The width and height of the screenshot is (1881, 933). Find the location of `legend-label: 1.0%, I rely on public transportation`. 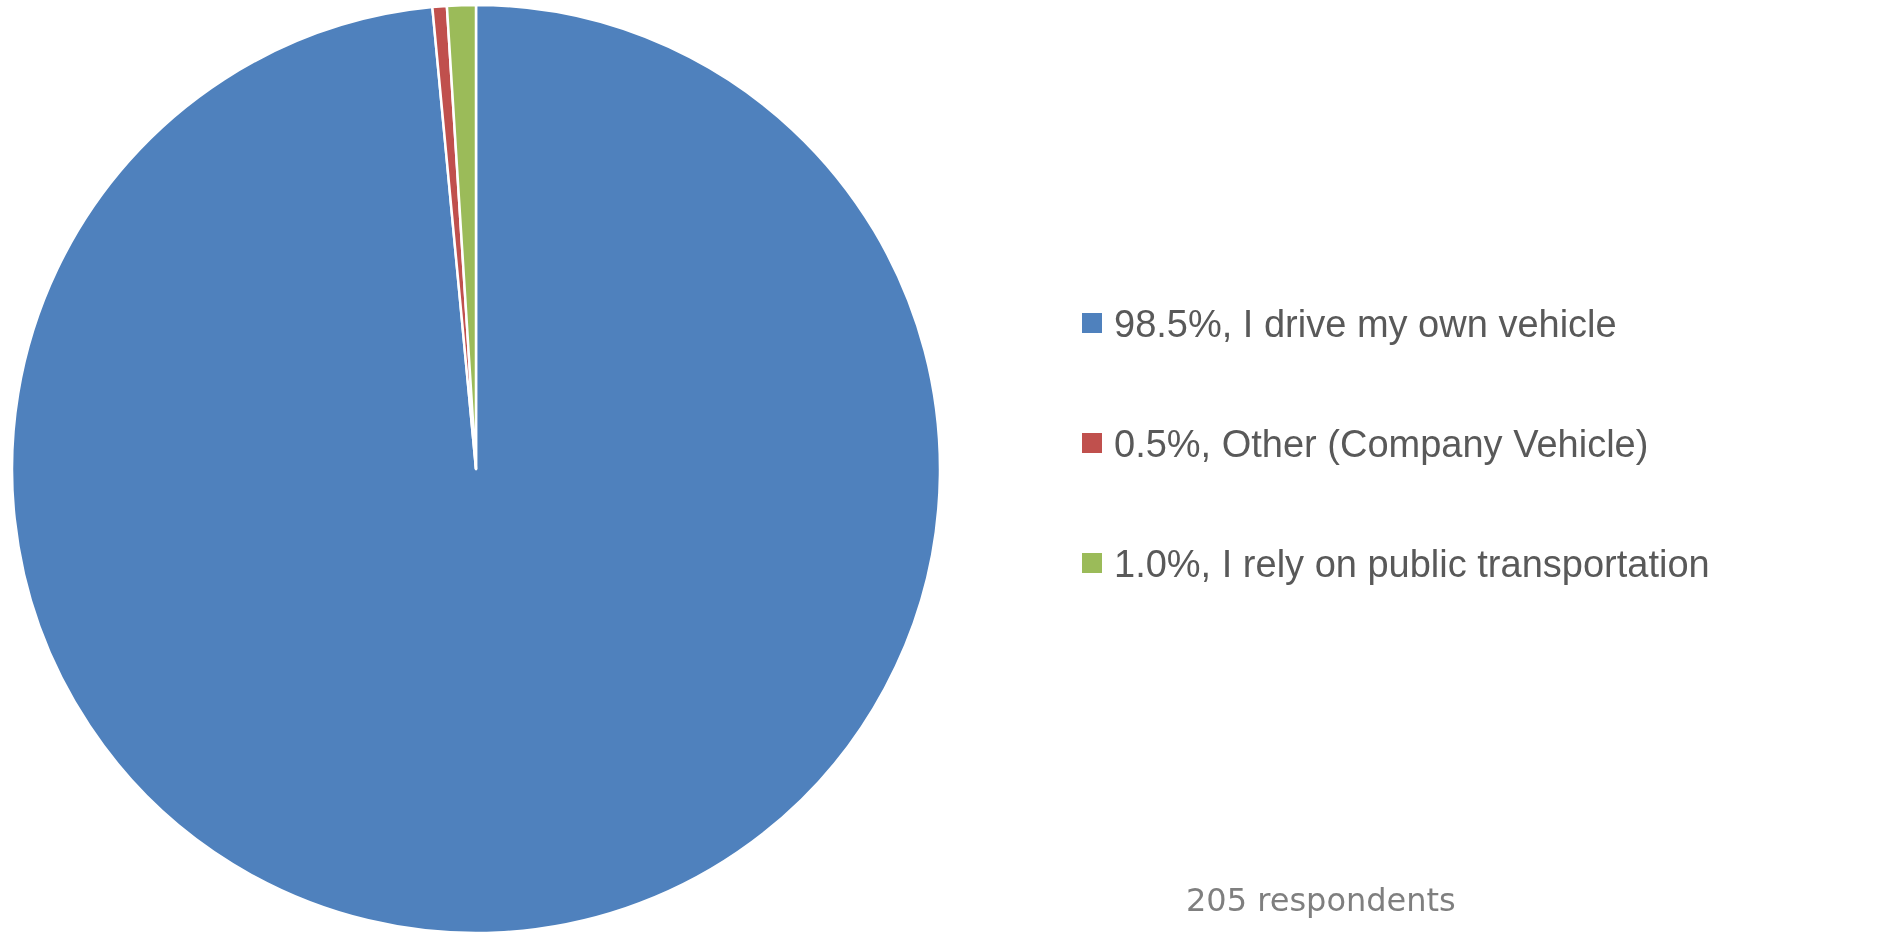

legend-label: 1.0%, I rely on public transportation is located at coordinates (1412, 564).